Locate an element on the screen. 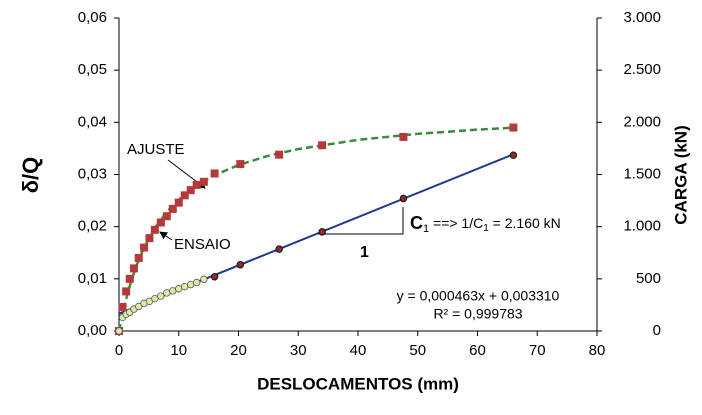 Image resolution: width=702 pixels, height=415 pixels. x-tick-label: 60 is located at coordinates (477, 350).